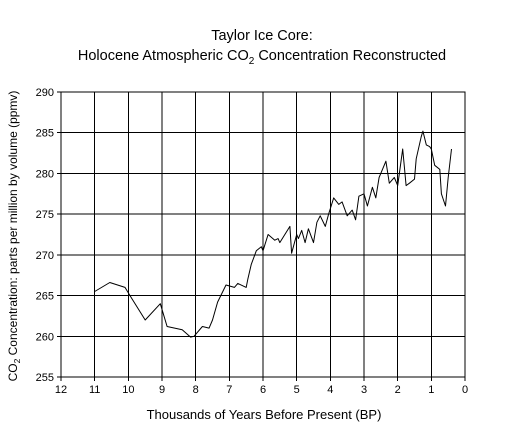 The image size is (508, 427). Describe the element at coordinates (94, 390) in the screenshot. I see `x-tick-label: 11` at that location.